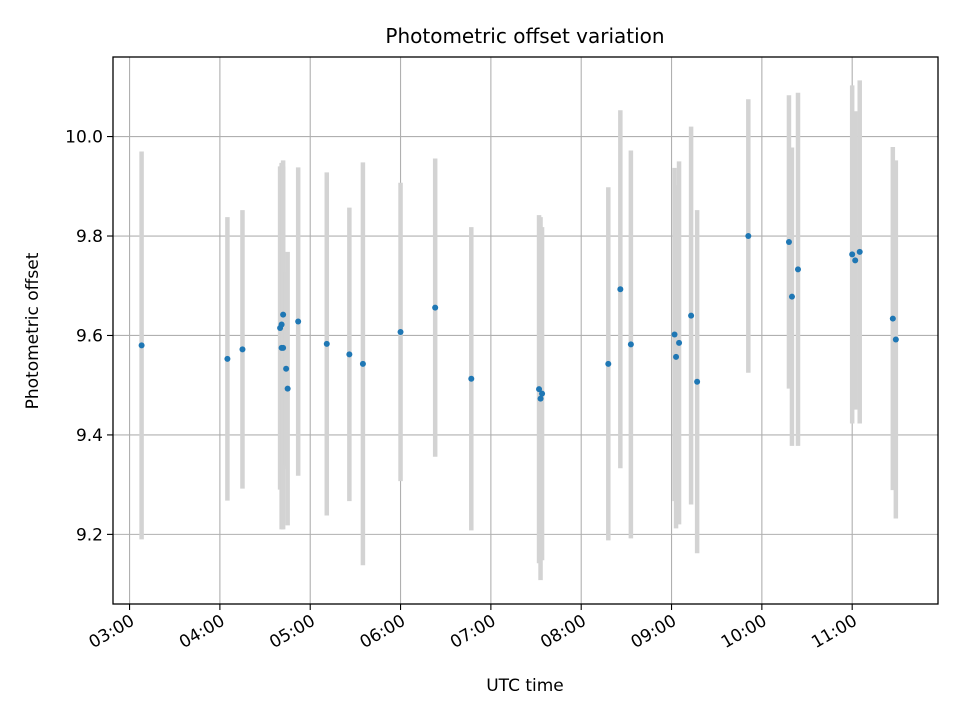 The image size is (960, 720). What do you see at coordinates (89, 336) in the screenshot?
I see `y-tick-label: 9.6` at bounding box center [89, 336].